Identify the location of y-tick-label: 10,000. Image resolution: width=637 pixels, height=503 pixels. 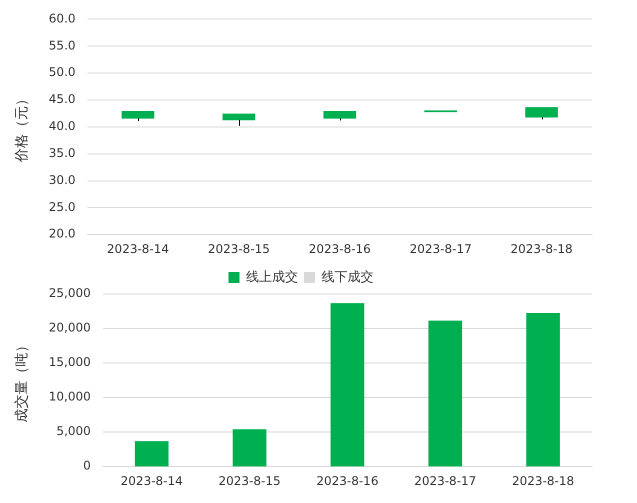
(69, 397).